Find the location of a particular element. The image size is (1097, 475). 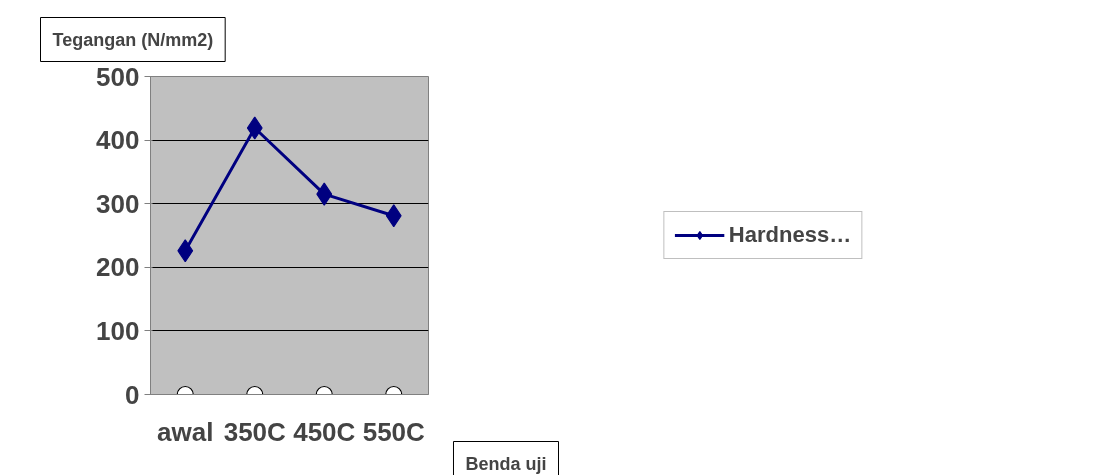

y-axis-title: Tegangan (N/mm2) is located at coordinates (133, 39).